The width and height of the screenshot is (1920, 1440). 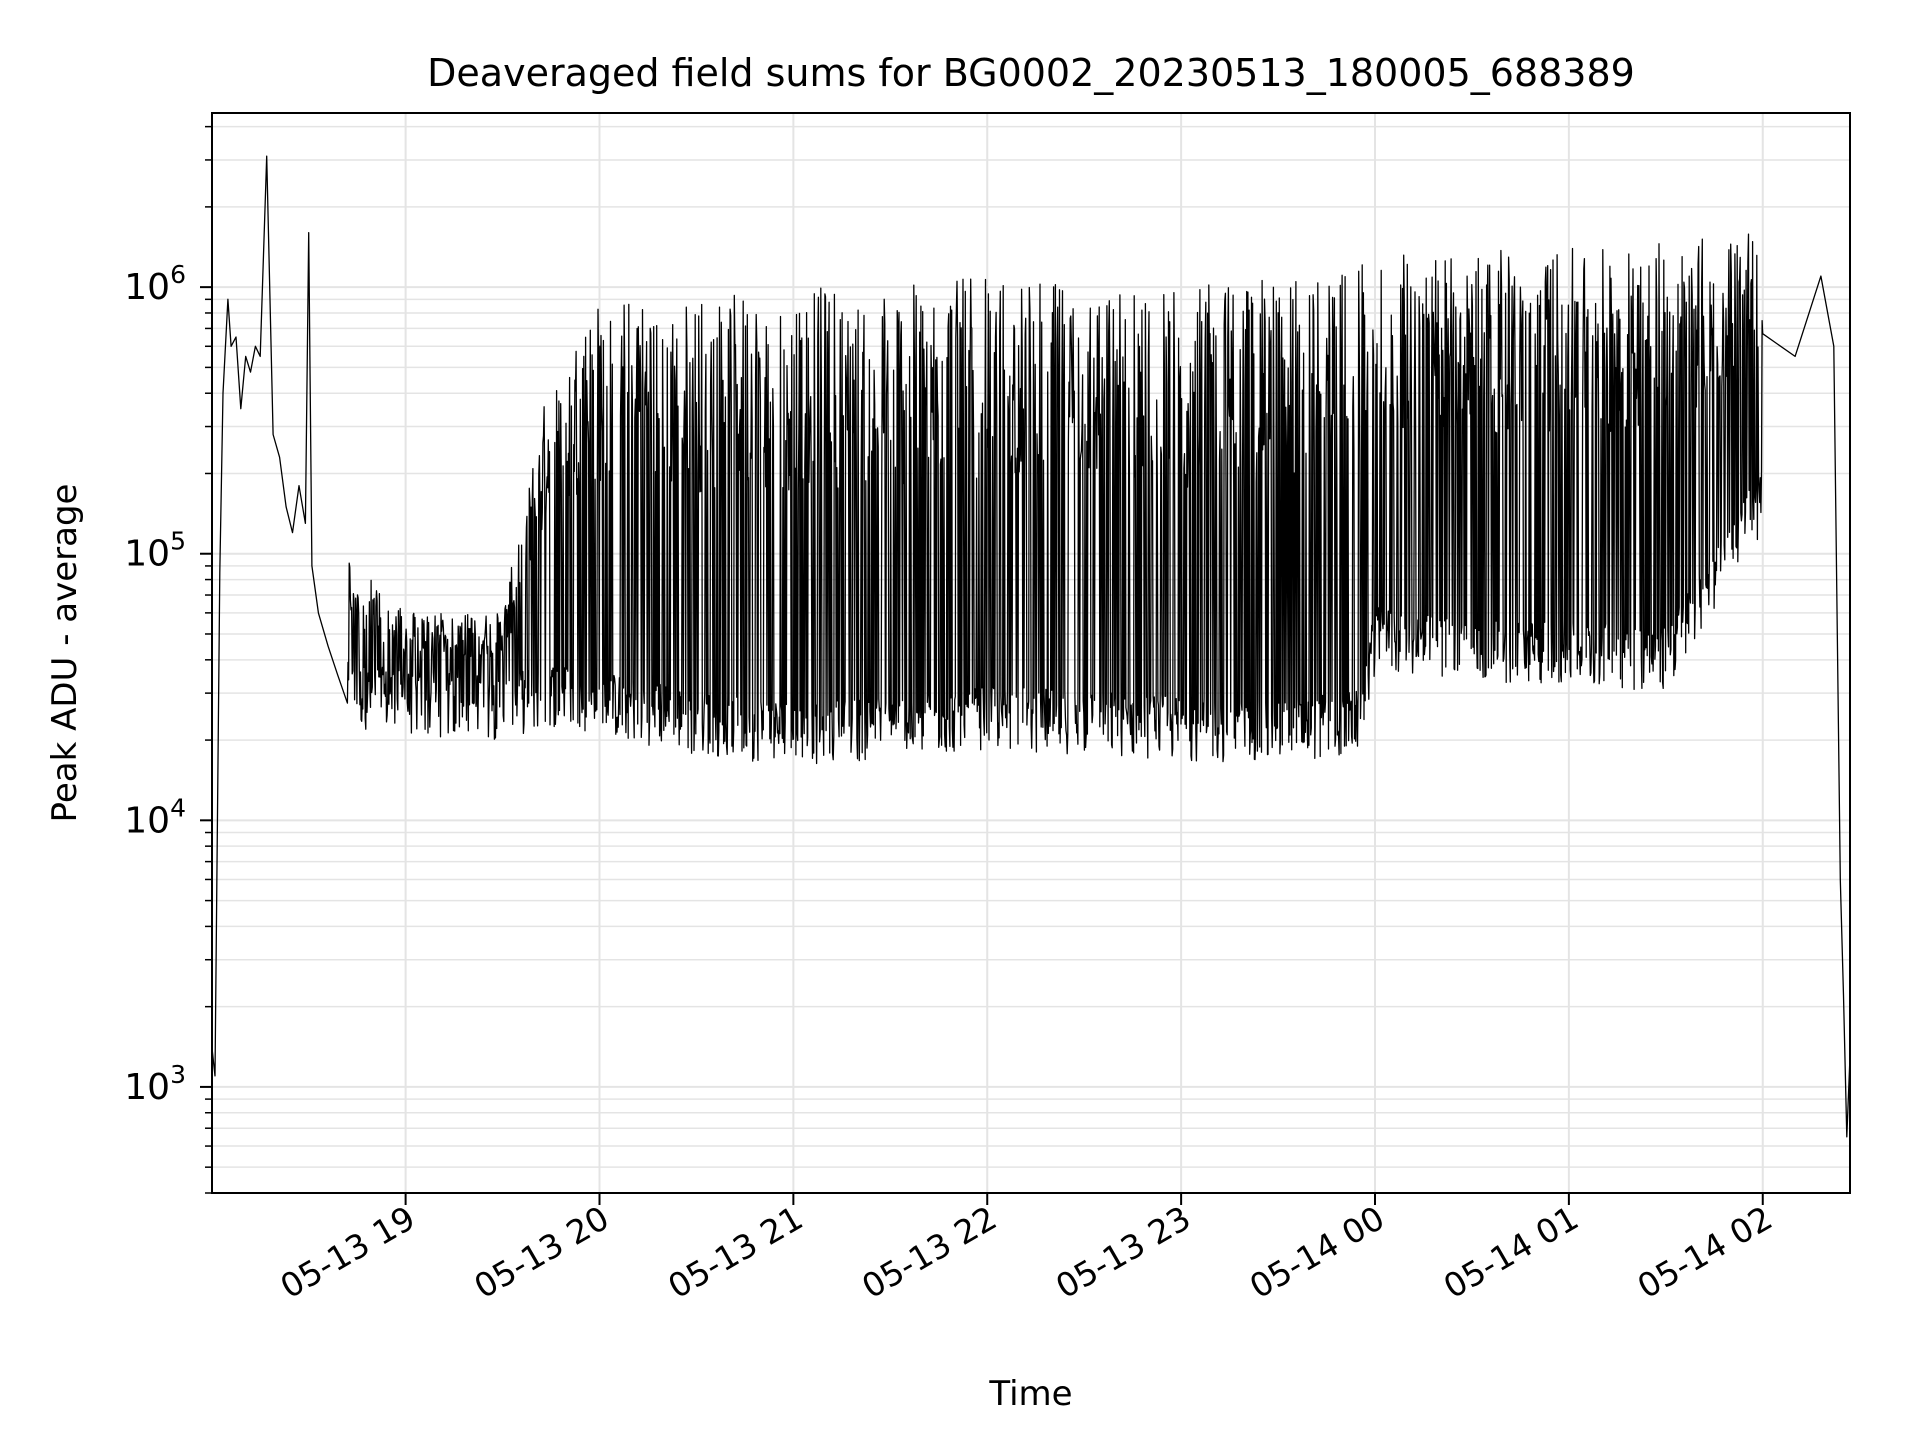 What do you see at coordinates (155, 1084) in the screenshot?
I see `y-tick-label: 10³` at bounding box center [155, 1084].